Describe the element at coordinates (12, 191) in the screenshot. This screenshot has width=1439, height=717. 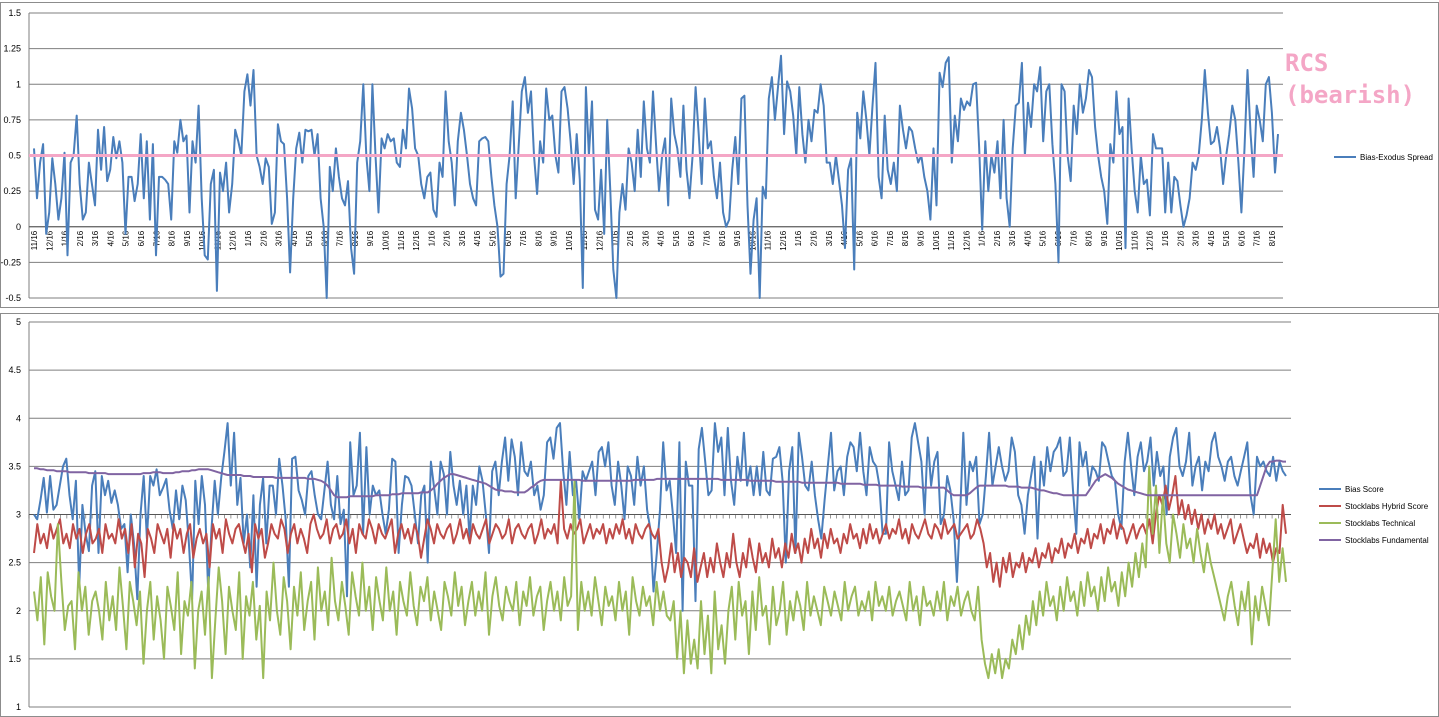
I see `y-tick-label: 0.25` at that location.